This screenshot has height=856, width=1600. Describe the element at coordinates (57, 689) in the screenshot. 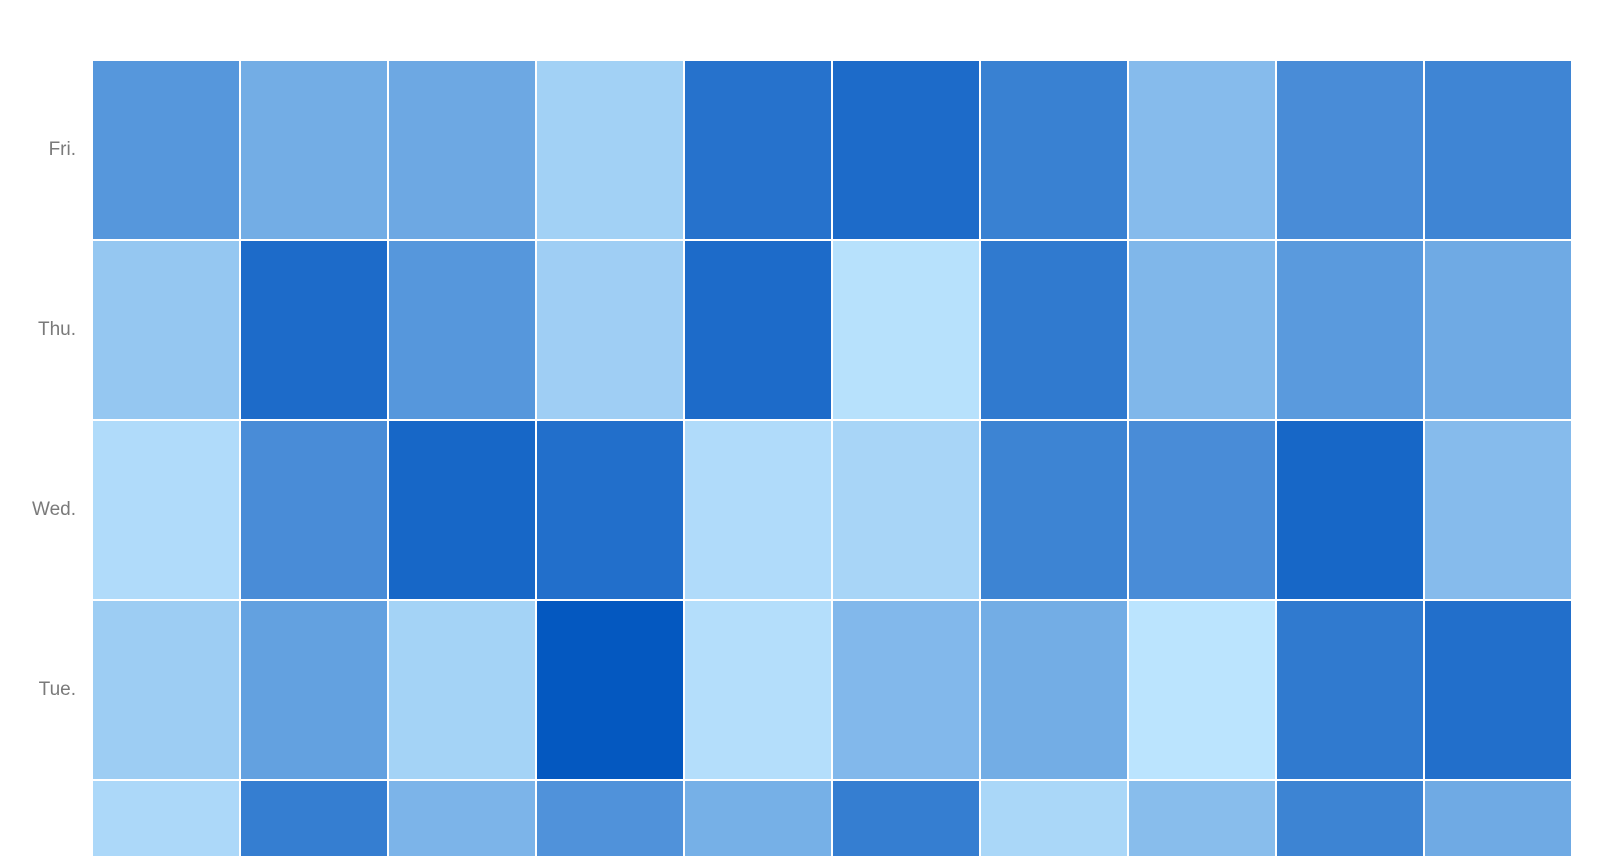

I see `y-tick-label: Tue.` at that location.